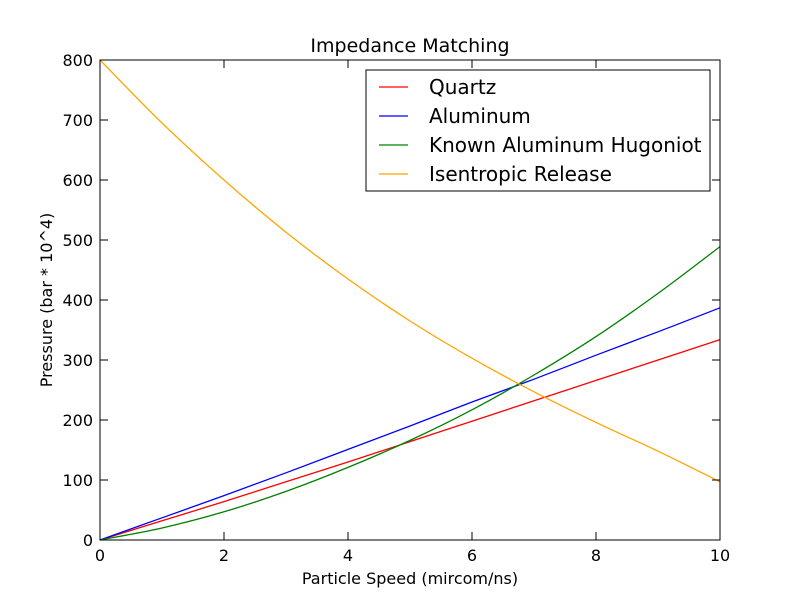 Image resolution: width=800 pixels, height=600 pixels. I want to click on legend-label-isentropic-release: Isentropic Release, so click(520, 174).